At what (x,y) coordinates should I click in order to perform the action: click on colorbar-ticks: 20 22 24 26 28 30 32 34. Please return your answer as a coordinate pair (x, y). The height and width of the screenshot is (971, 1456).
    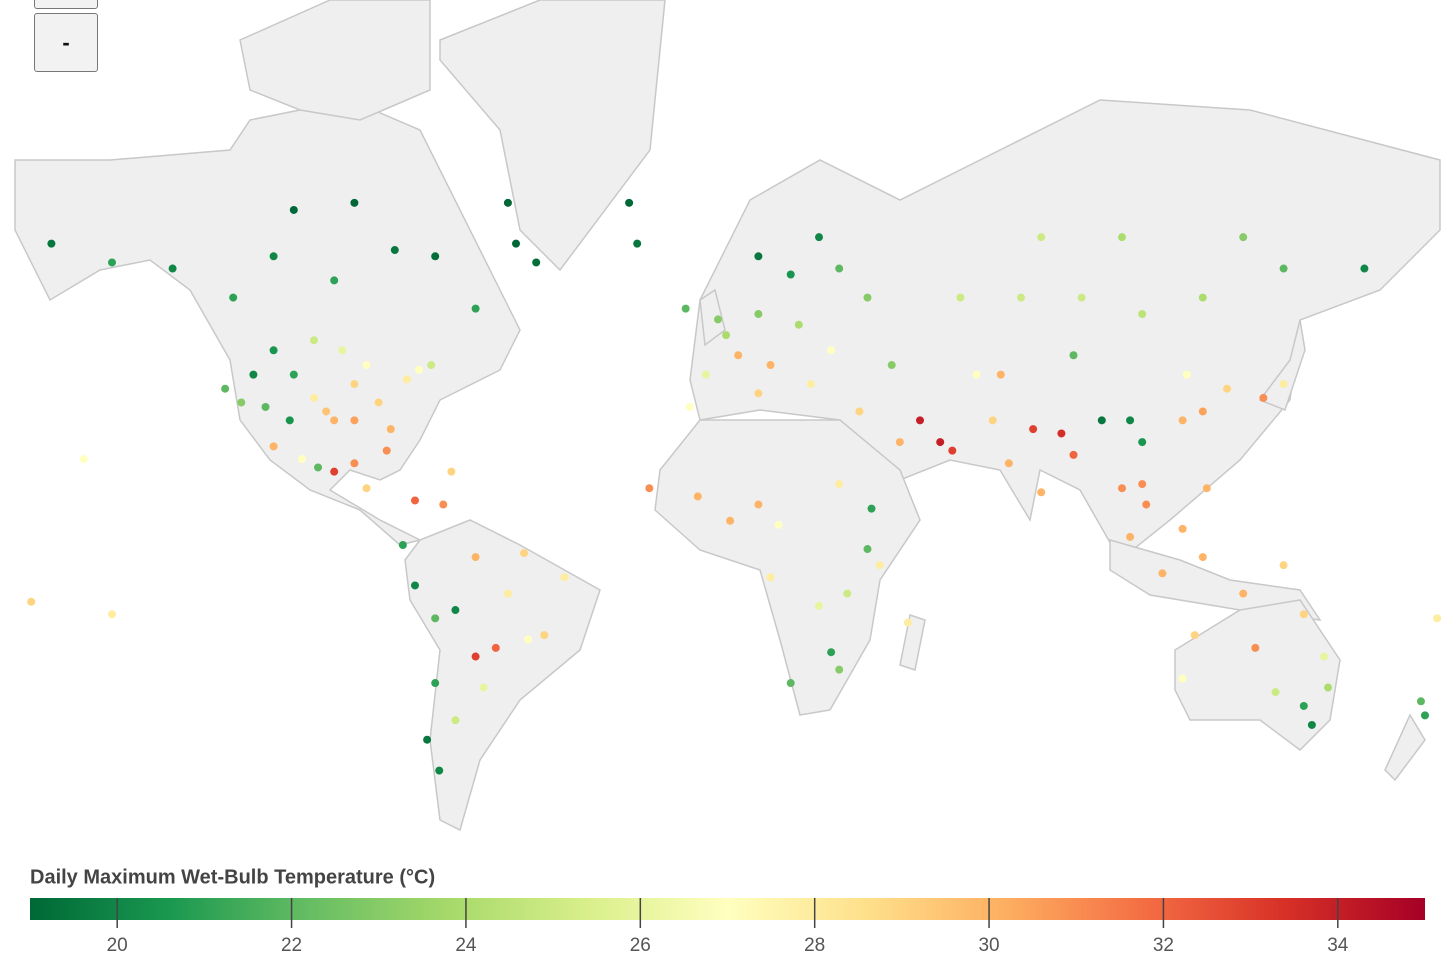
    Looking at the image, I should click on (728, 927).